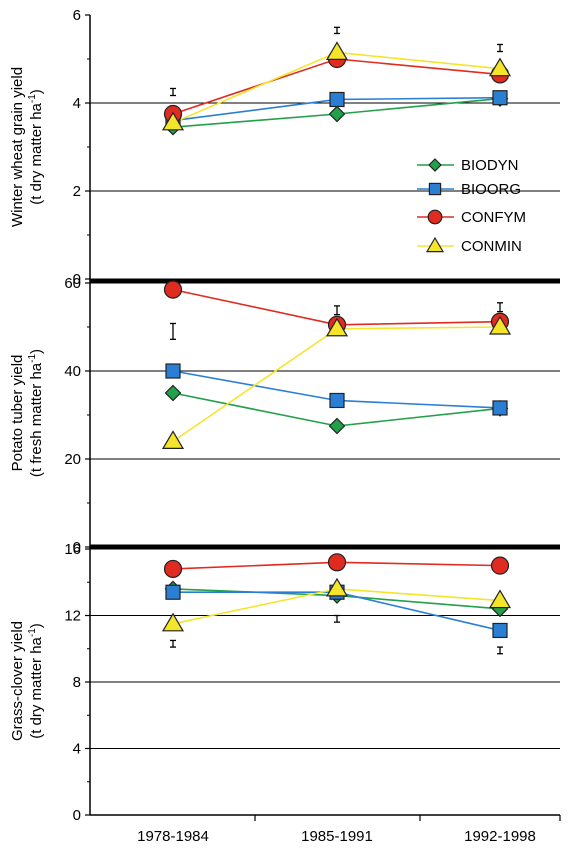 Image resolution: width=571 pixels, height=848 pixels. What do you see at coordinates (72, 616) in the screenshot?
I see `y-tick-label: 12` at bounding box center [72, 616].